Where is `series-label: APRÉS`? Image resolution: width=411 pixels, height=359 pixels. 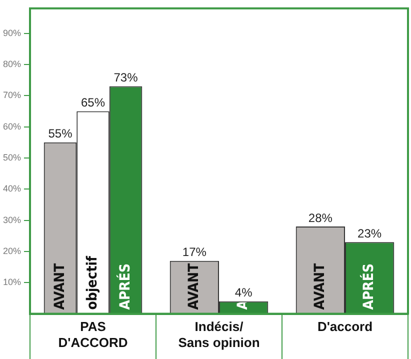 series-label: APRÉS is located at coordinates (125, 286).